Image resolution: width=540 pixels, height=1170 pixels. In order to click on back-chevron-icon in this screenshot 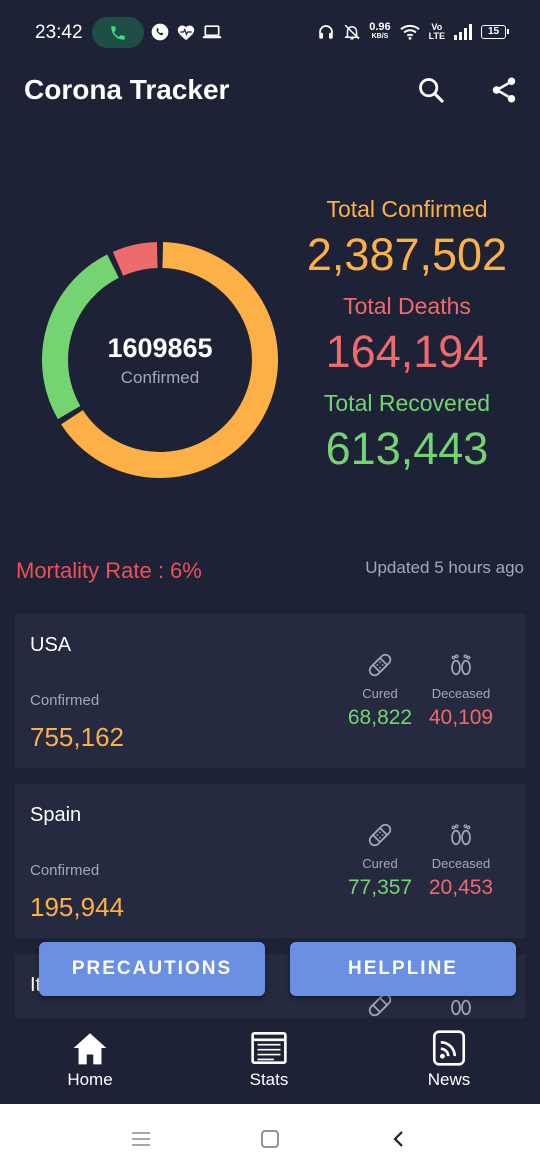, I will do `click(398, 1139)`.